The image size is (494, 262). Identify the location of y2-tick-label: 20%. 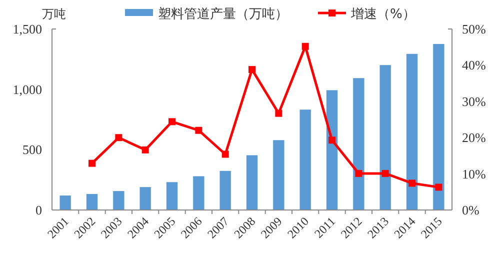
(474, 138).